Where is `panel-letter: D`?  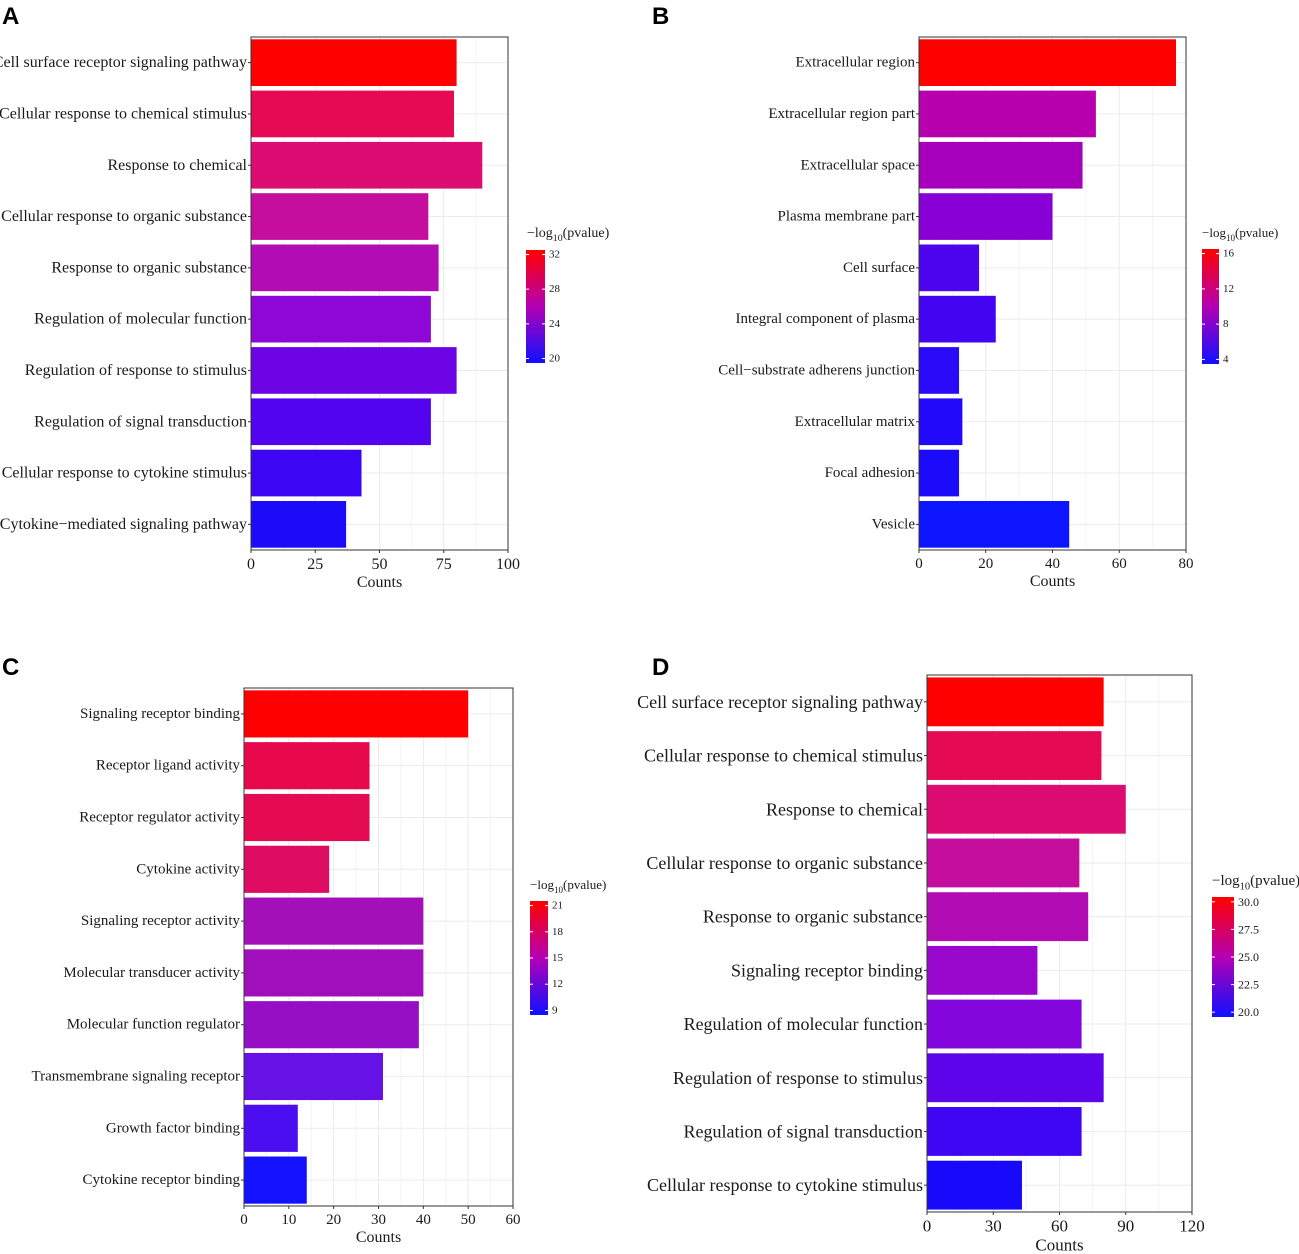
panel-letter: D is located at coordinates (660, 667).